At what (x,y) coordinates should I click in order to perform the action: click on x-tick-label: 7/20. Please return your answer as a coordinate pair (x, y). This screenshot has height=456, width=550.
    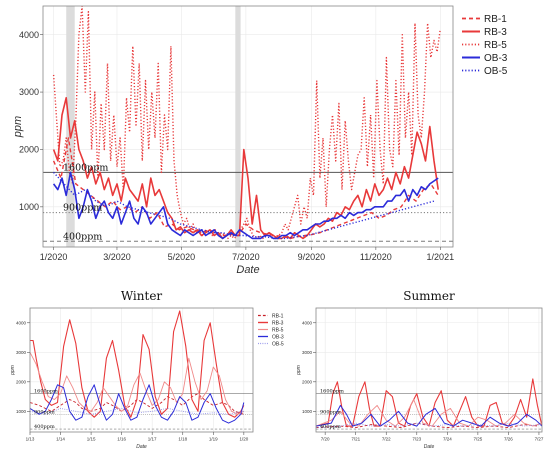
    Looking at the image, I should click on (325, 439).